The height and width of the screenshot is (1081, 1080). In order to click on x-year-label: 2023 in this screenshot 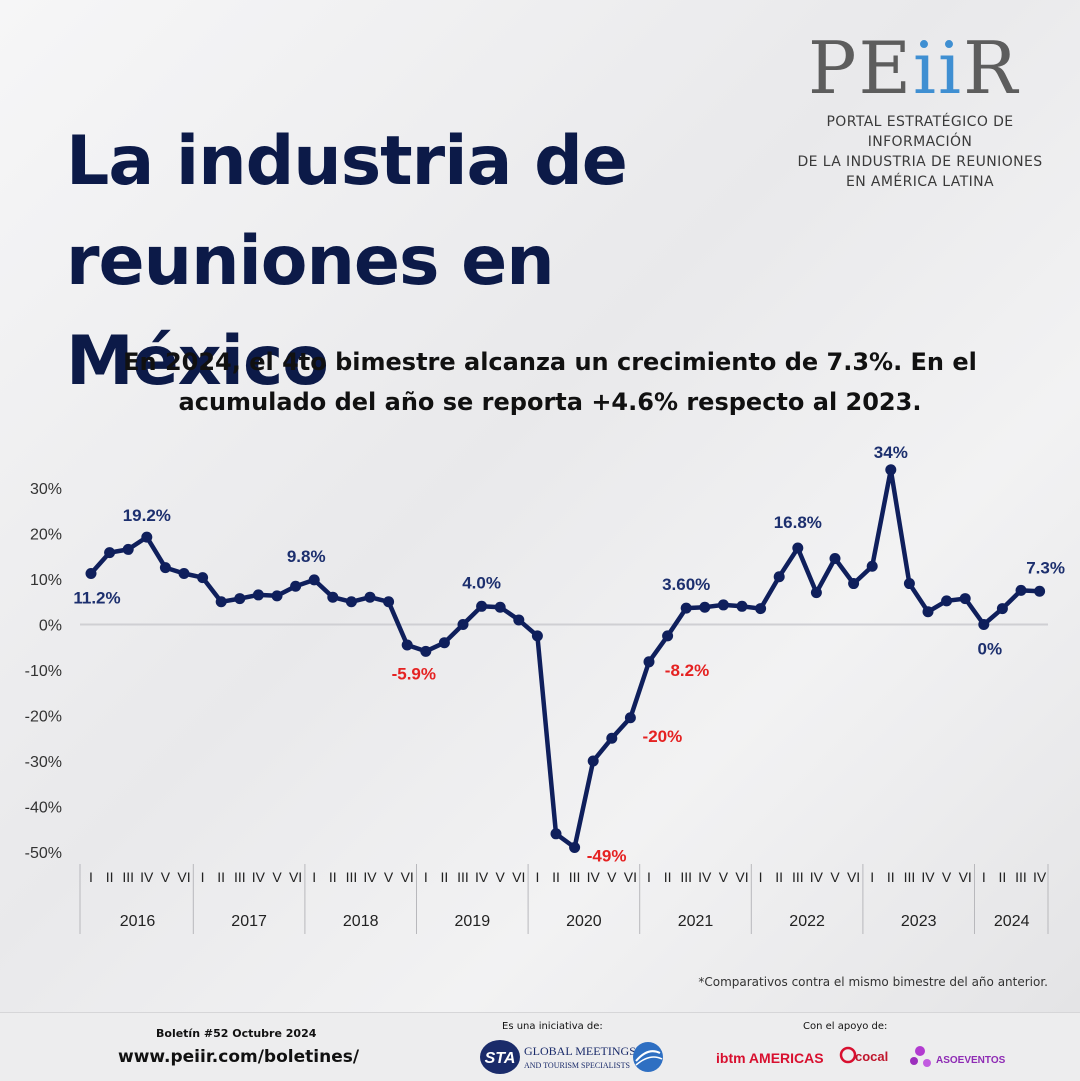, I will do `click(919, 921)`.